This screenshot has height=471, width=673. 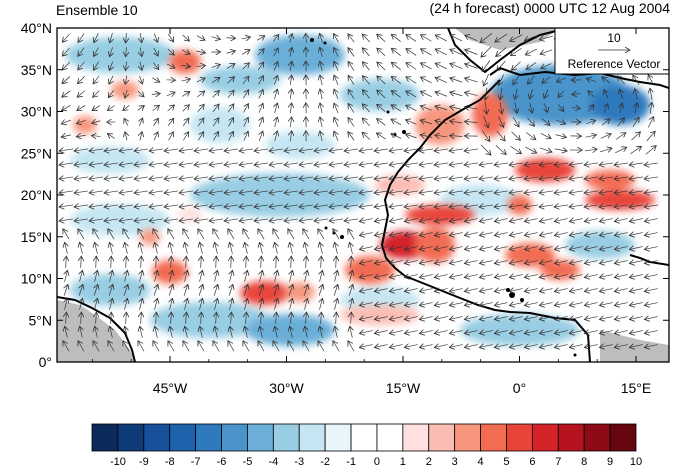 I want to click on colorbar-label: -4, so click(x=273, y=462).